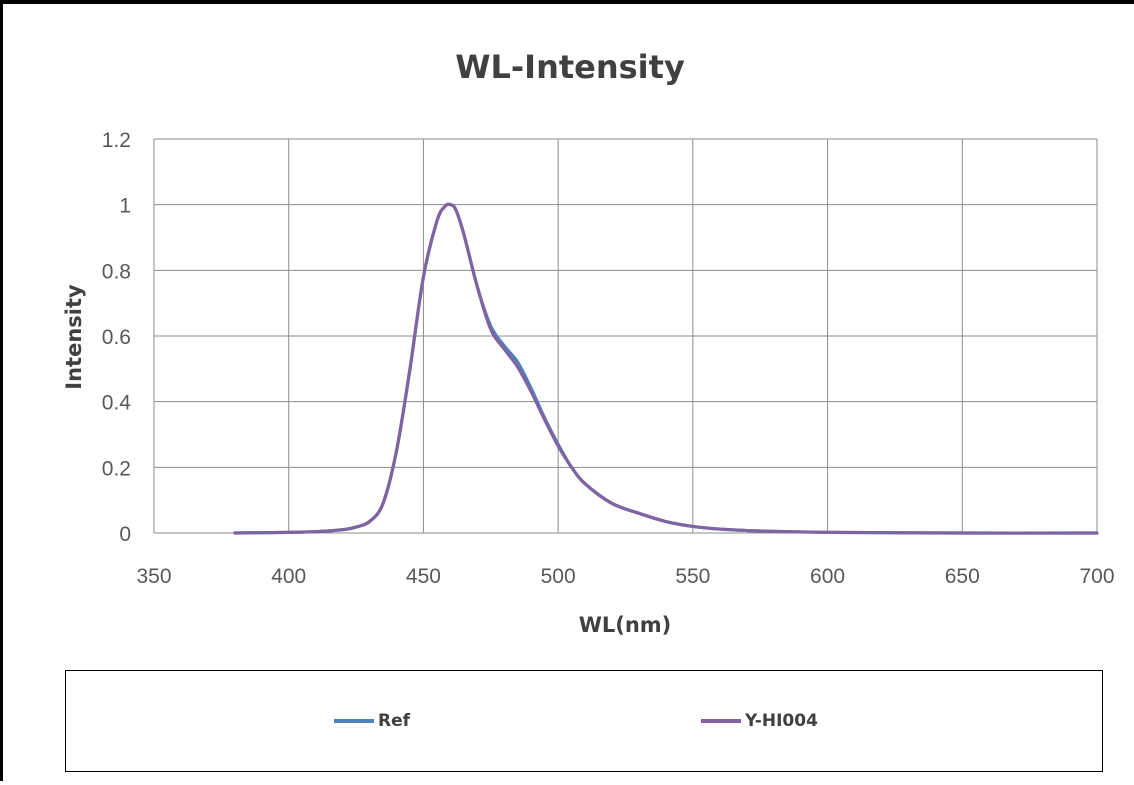  I want to click on y-tick-label: 0.6, so click(116, 337).